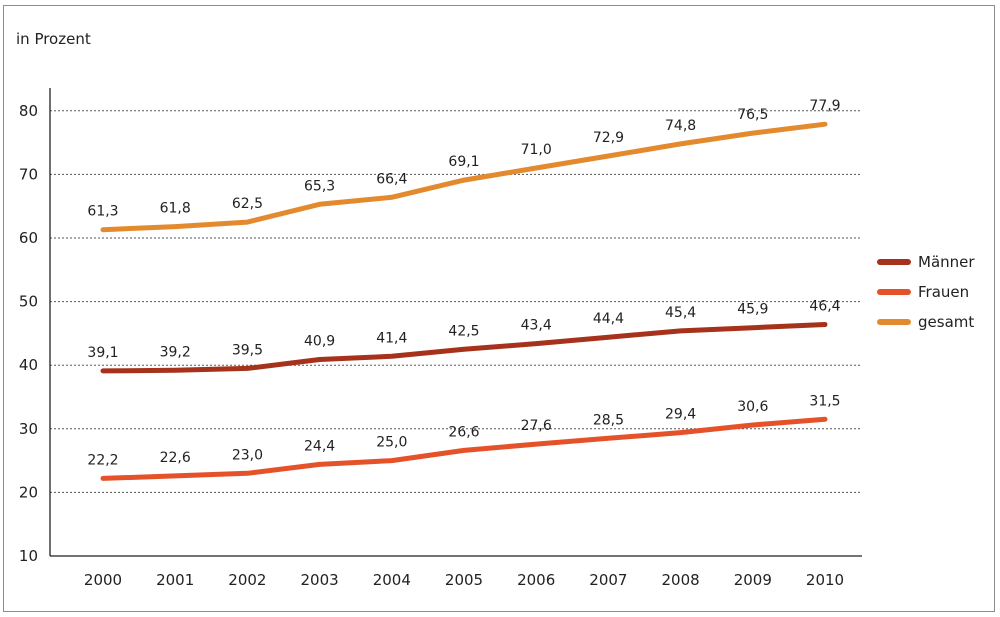  I want to click on x-tick-label: 2010, so click(825, 580).